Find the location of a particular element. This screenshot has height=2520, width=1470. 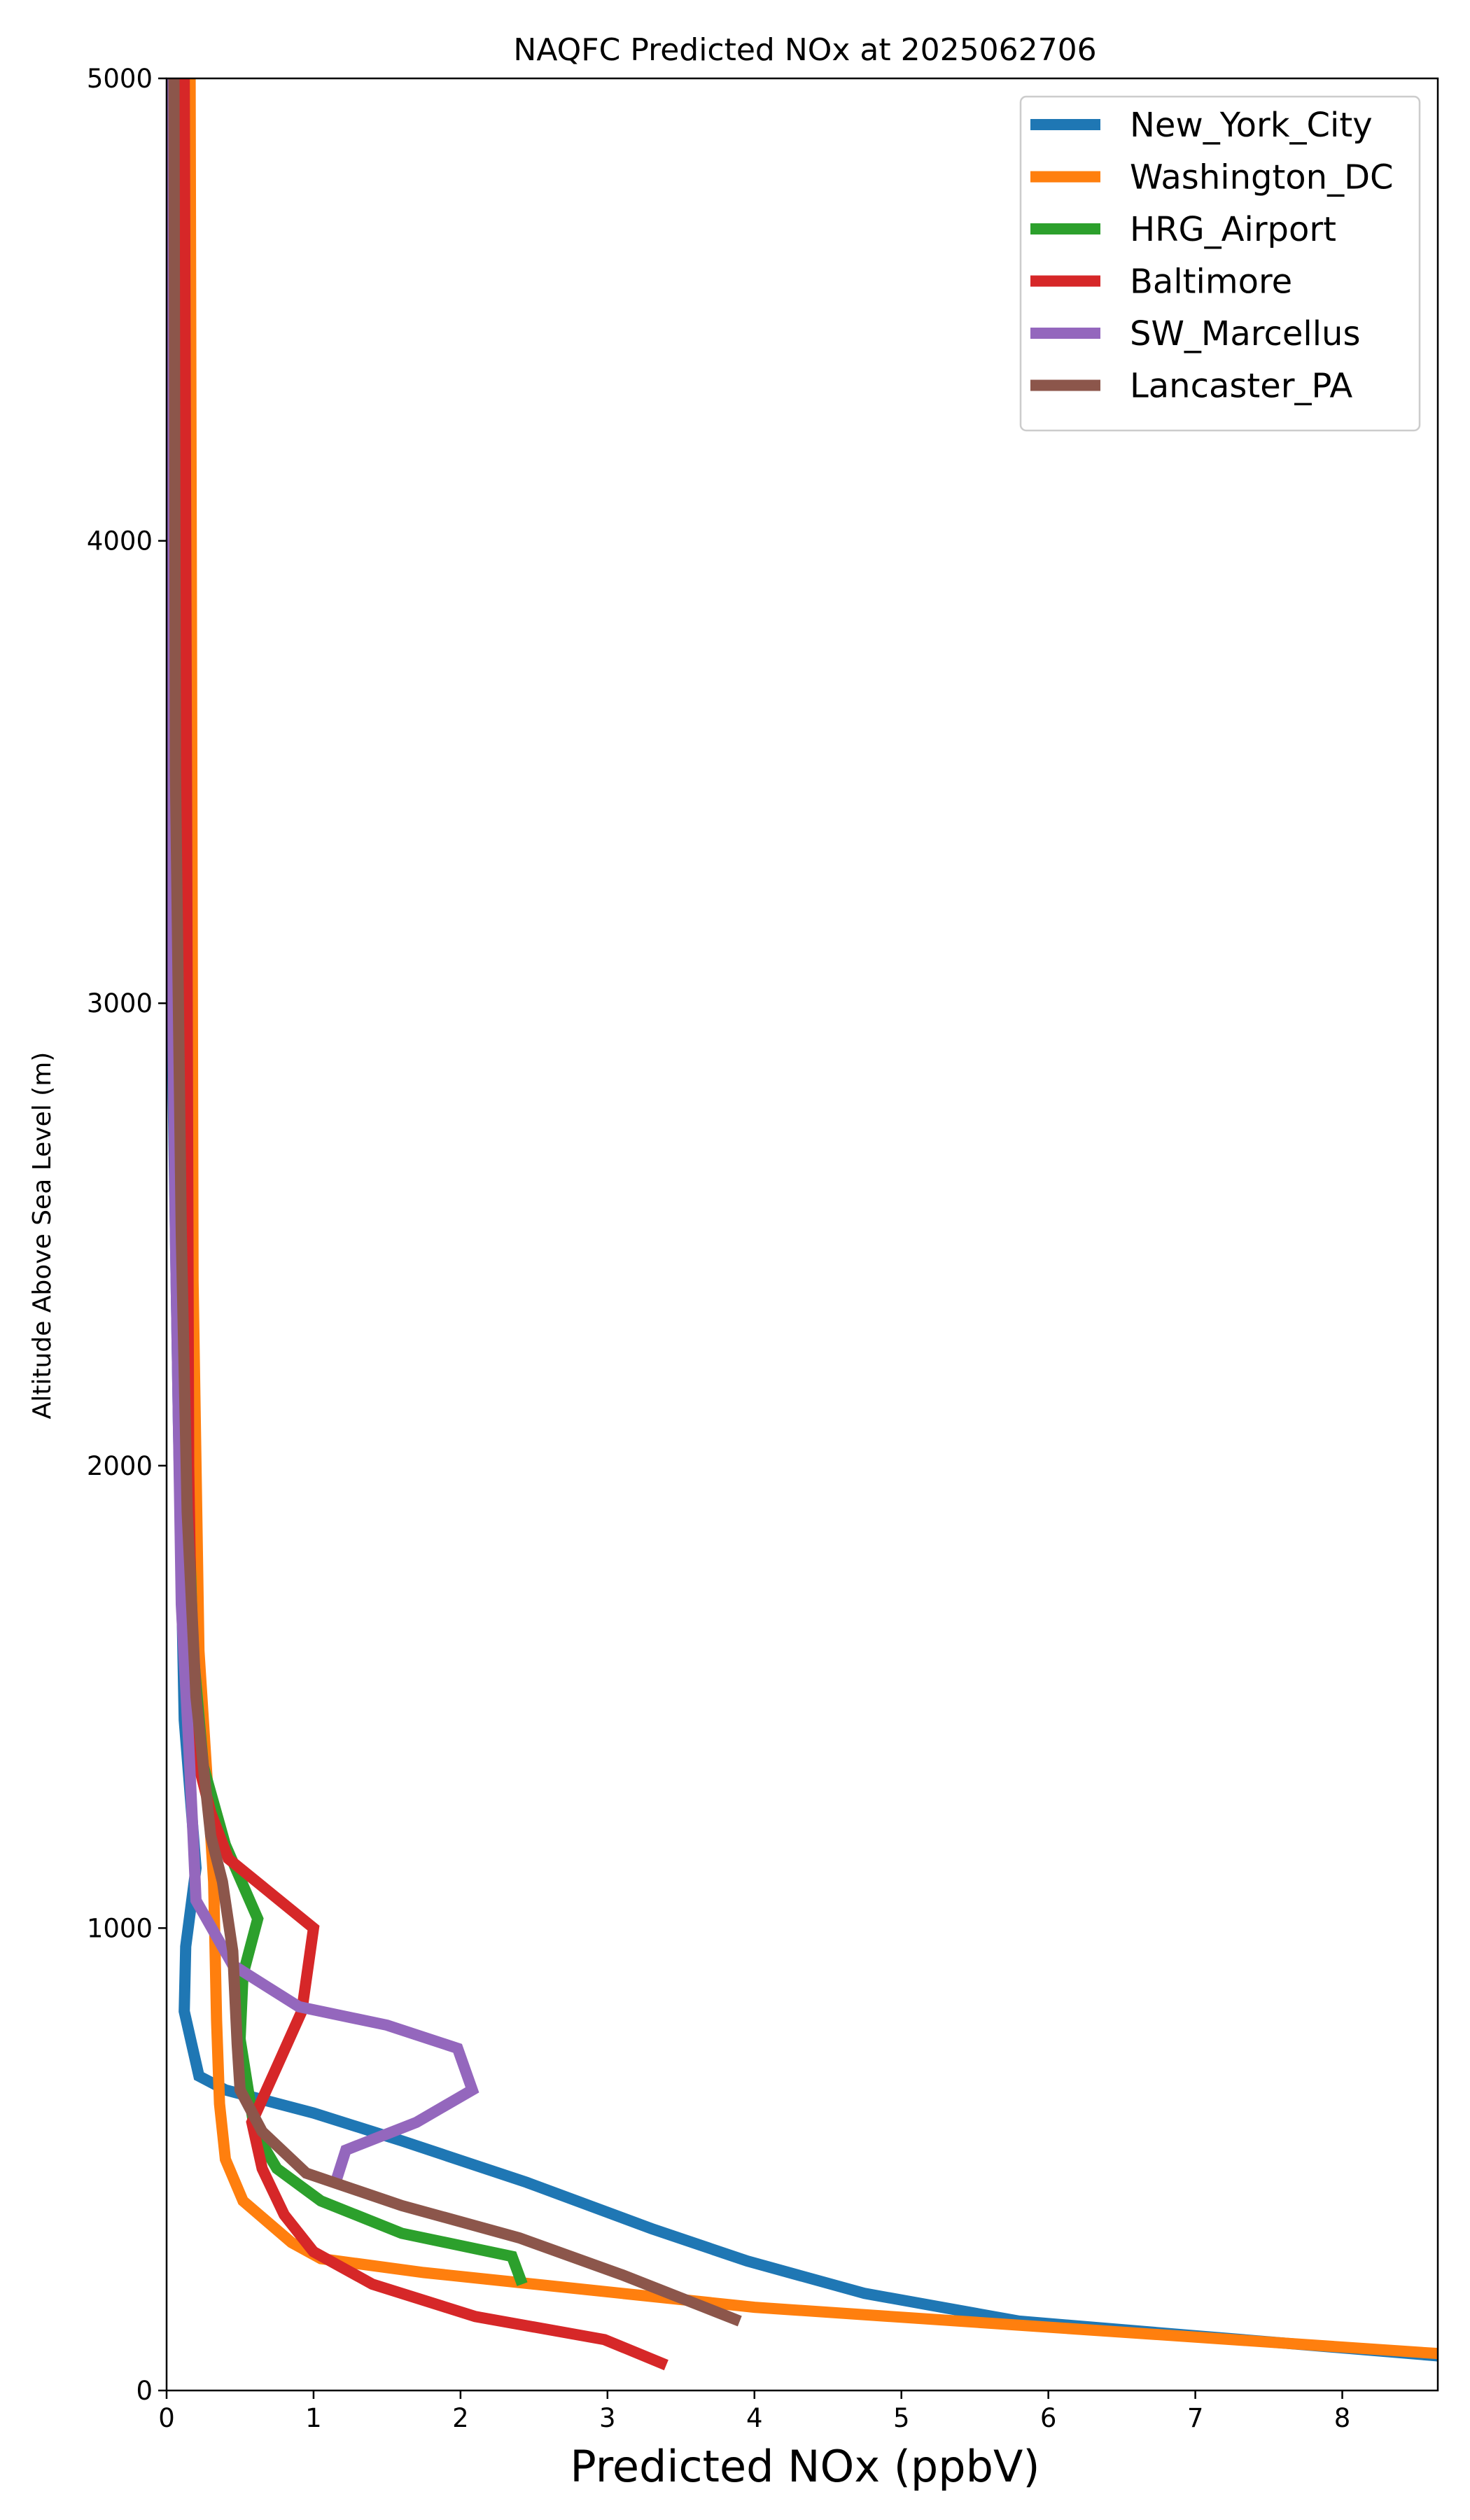

legend-label-0: New_York_City is located at coordinates (1251, 125).